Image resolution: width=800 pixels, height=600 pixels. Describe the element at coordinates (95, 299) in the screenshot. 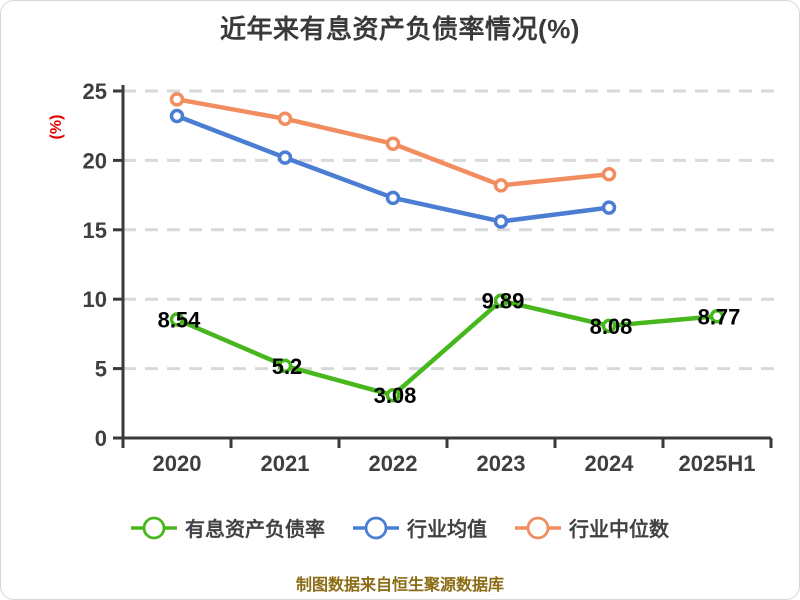

I see `y-tick-label: 10` at that location.